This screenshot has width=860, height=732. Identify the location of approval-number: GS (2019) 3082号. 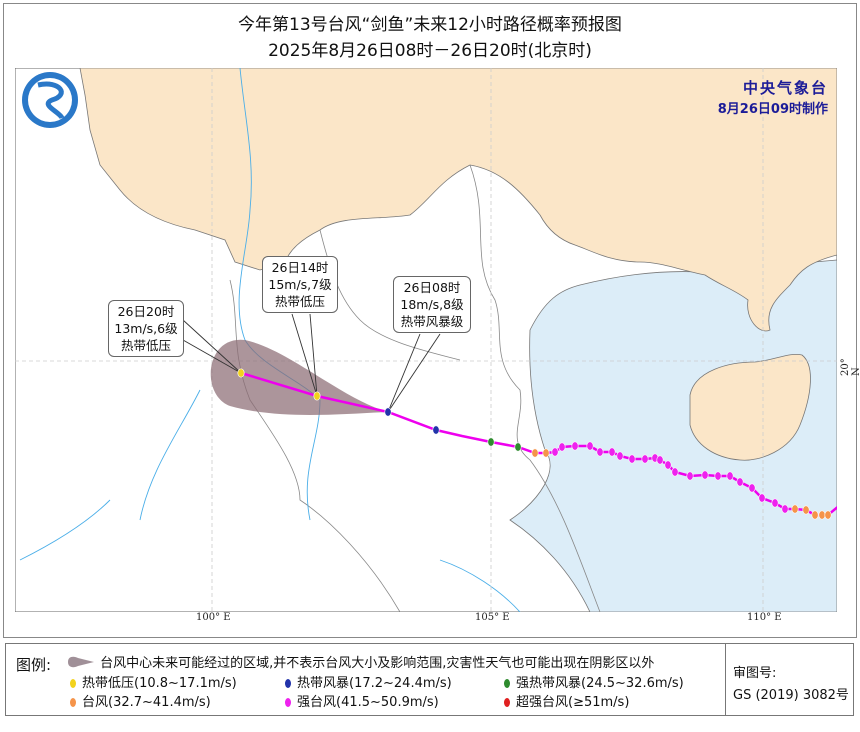
(791, 695).